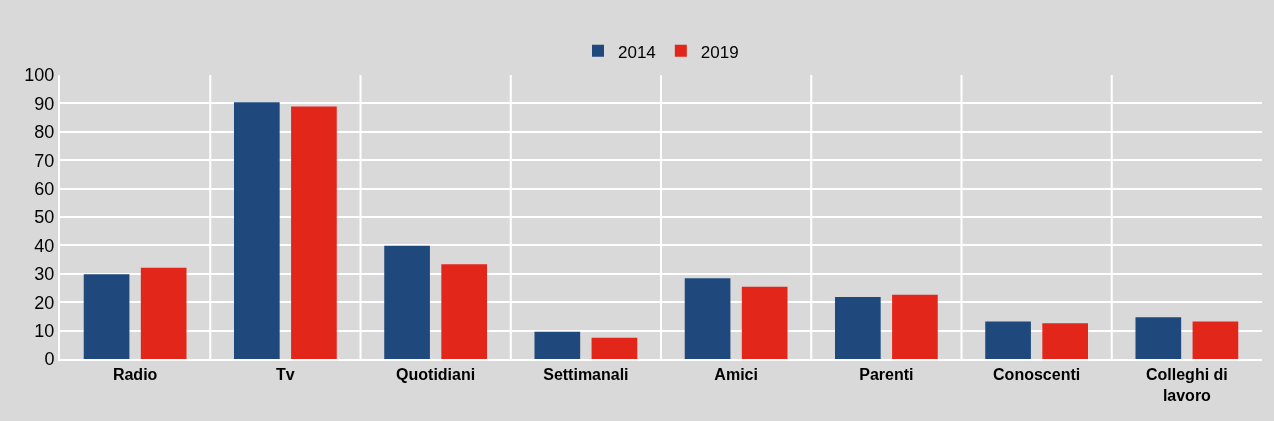 The width and height of the screenshot is (1274, 421). Describe the element at coordinates (637, 52) in the screenshot. I see `legend-label: 2014` at that location.